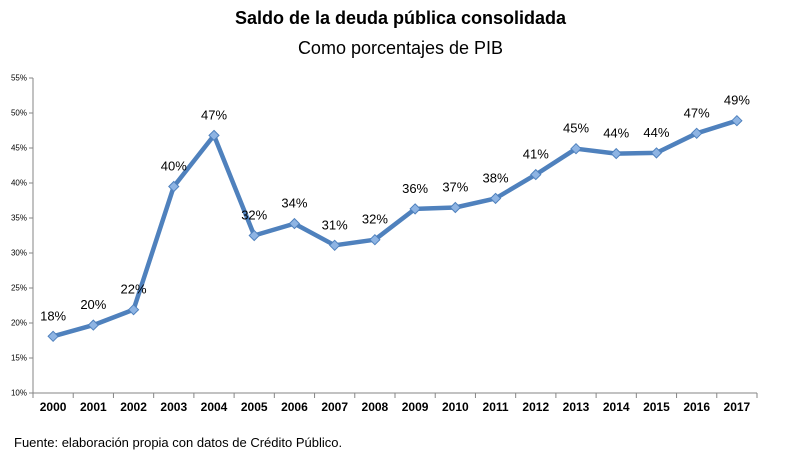 The width and height of the screenshot is (801, 468). What do you see at coordinates (536, 154) in the screenshot?
I see `data-label: 41%` at bounding box center [536, 154].